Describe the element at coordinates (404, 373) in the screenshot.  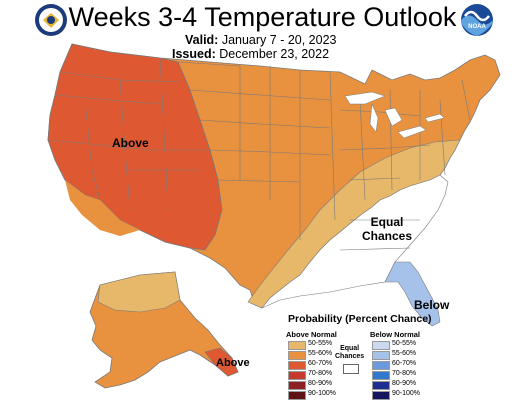
I see `below-legend-label: 70-80%` at that location.